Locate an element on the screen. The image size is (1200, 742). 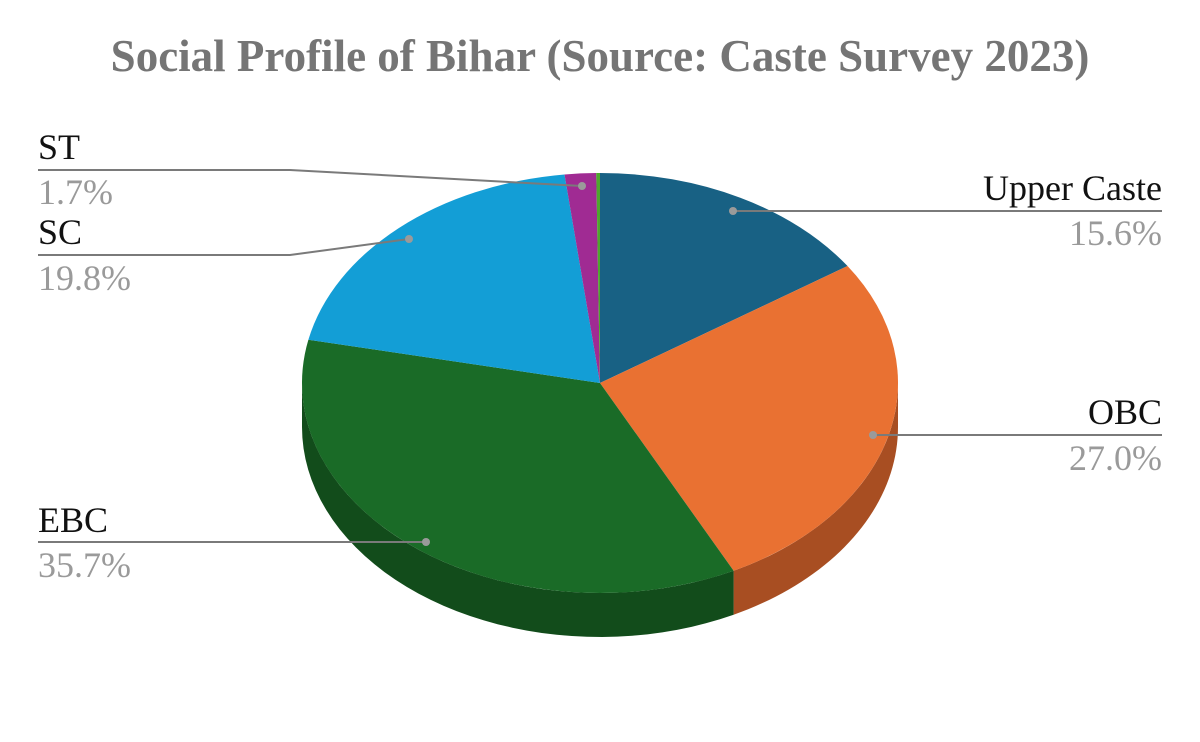
slice-label-st: ST is located at coordinates (59, 147).